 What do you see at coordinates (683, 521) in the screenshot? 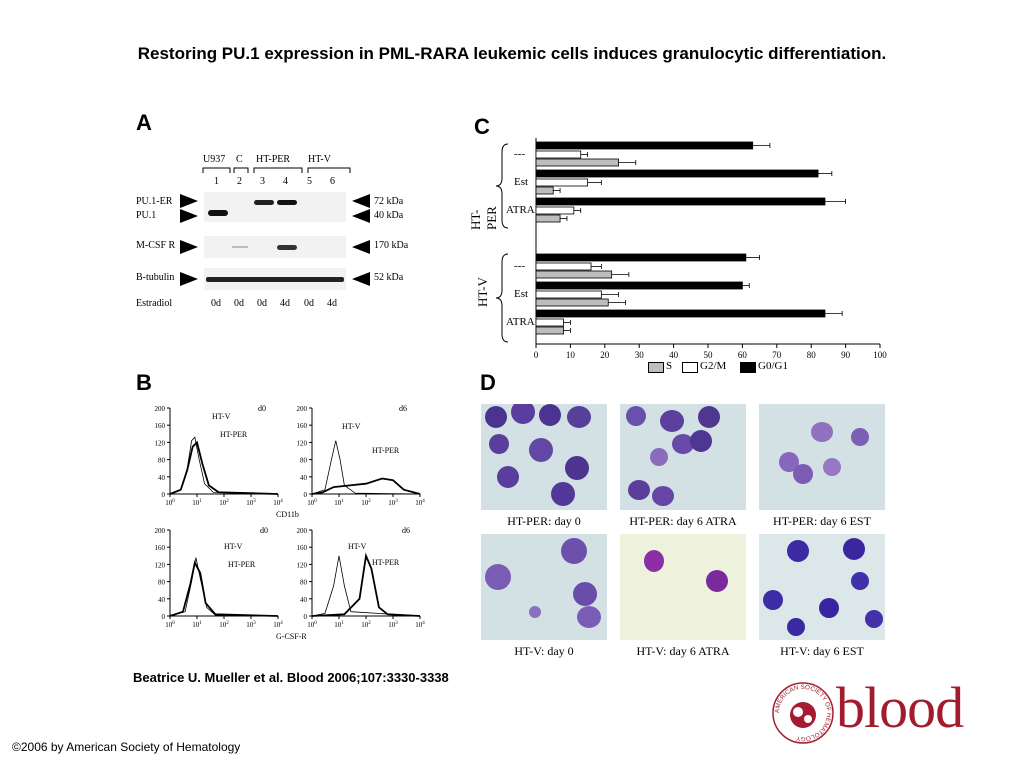
I see `micrograph-caption: HT-PER: day 6 ATRA` at bounding box center [683, 521].